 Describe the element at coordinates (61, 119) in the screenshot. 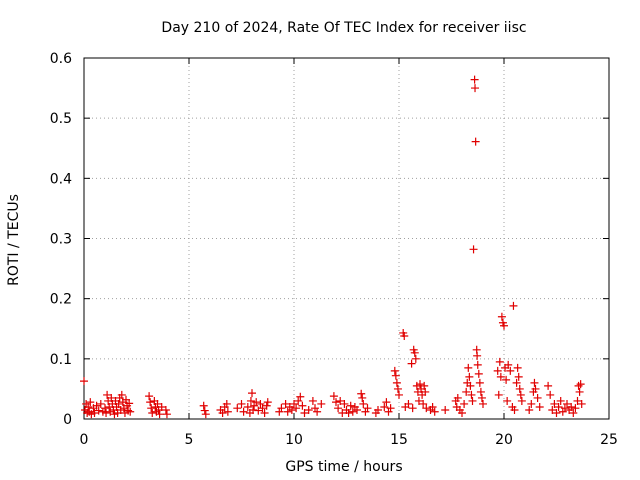

I see `y-tick-label: 0.5` at that location.